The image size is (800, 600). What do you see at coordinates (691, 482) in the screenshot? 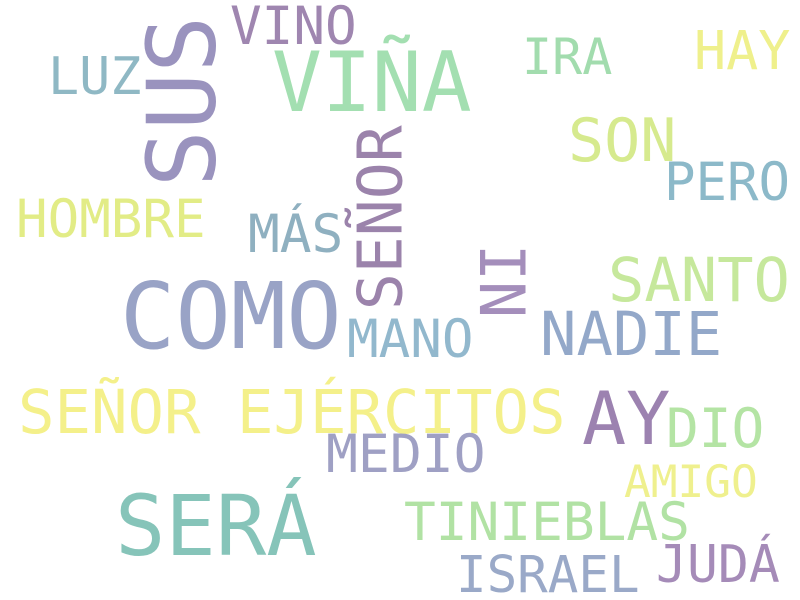
I see `word-amigo: AMIGO` at bounding box center [691, 482].